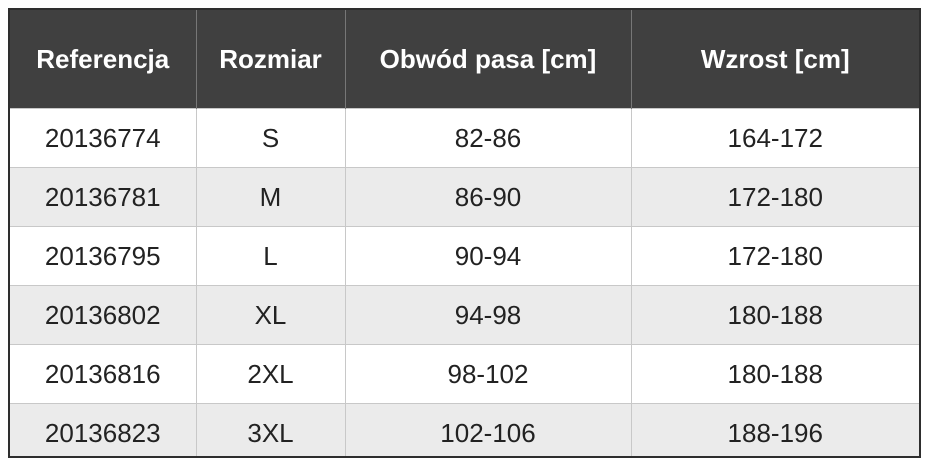 This screenshot has height=465, width=929. I want to click on table-cell: 188-196, so click(774, 429).